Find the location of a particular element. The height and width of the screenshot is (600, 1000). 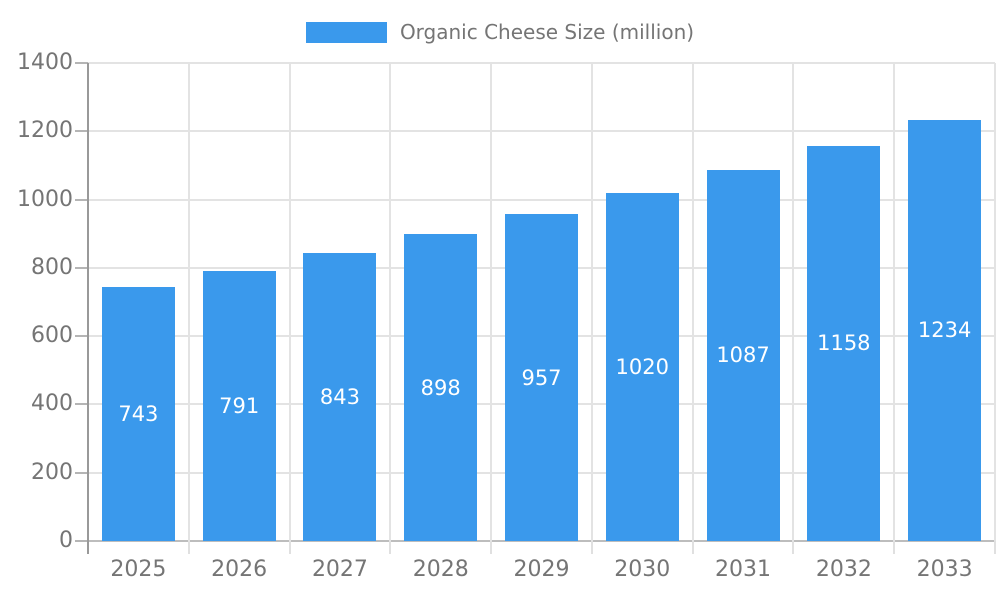

bar-2029: 957 is located at coordinates (541, 377).